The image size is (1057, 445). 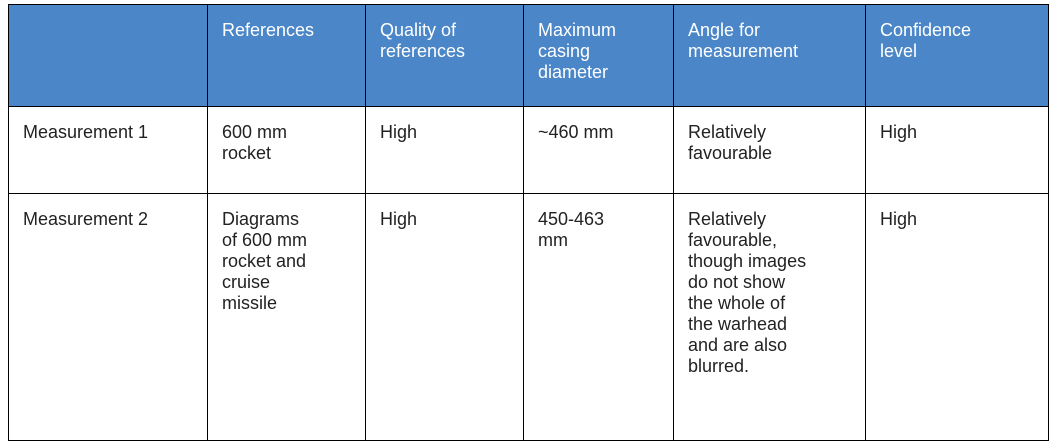 What do you see at coordinates (737, 303) in the screenshot?
I see `cell-text: the whole of` at bounding box center [737, 303].